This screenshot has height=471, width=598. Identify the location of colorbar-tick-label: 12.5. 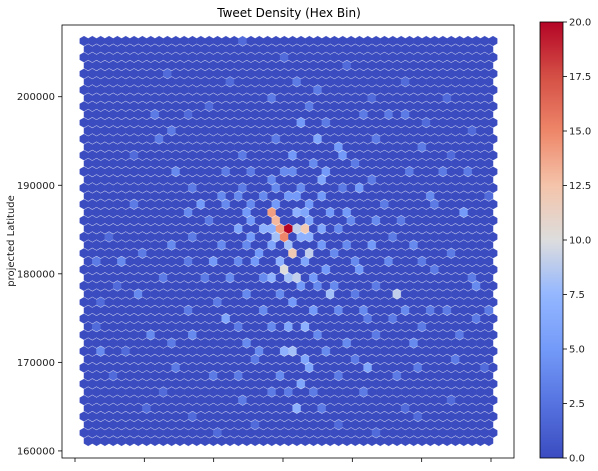
(580, 186).